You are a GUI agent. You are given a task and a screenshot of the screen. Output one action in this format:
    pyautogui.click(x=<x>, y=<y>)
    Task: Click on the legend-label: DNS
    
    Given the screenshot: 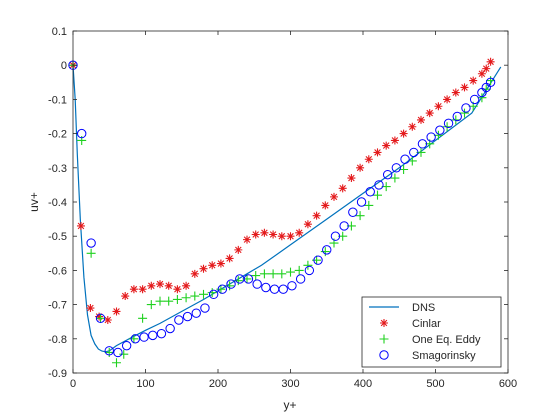 What is the action you would take?
    pyautogui.click(x=423, y=308)
    